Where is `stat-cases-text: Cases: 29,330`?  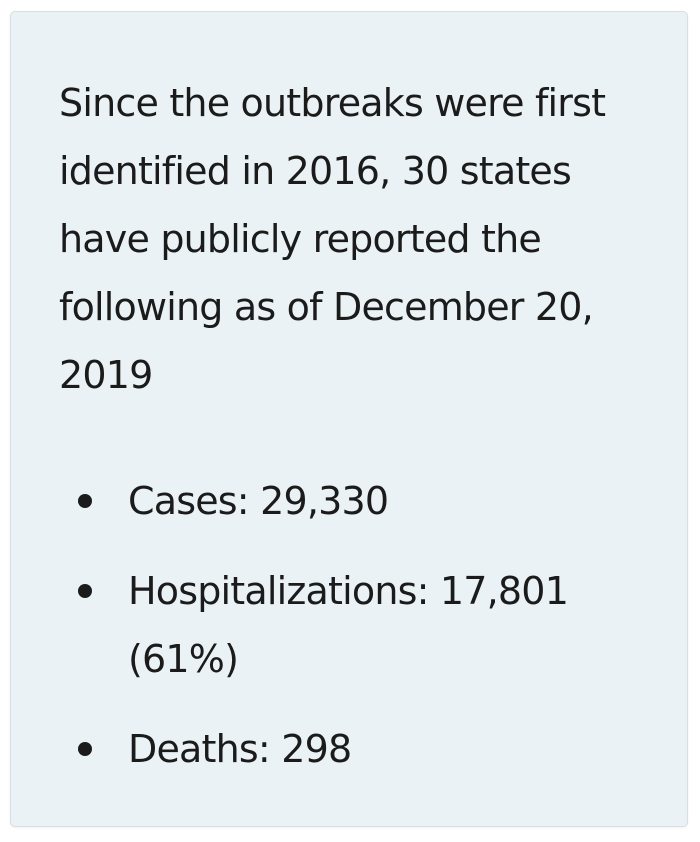
stat-cases-text: Cases: 29,330 is located at coordinates (258, 501).